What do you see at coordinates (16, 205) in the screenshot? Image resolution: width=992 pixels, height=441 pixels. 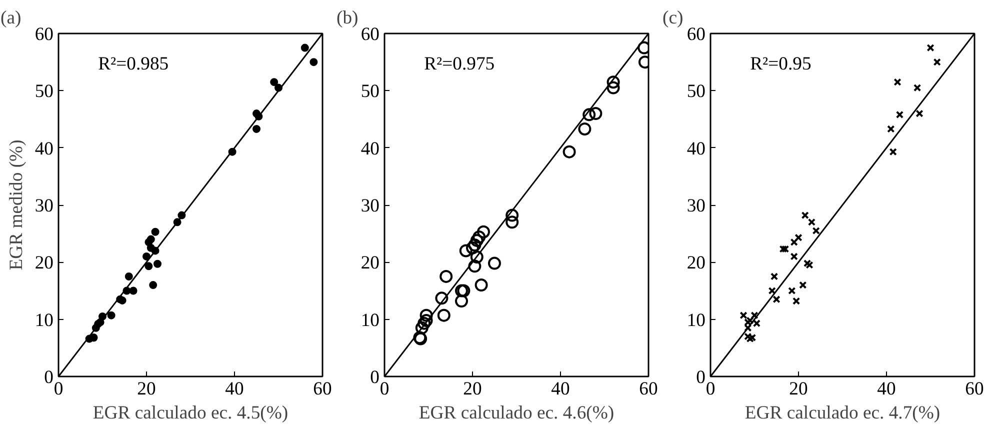 I see `y-axis-title: EGR medido (%)` at bounding box center [16, 205].